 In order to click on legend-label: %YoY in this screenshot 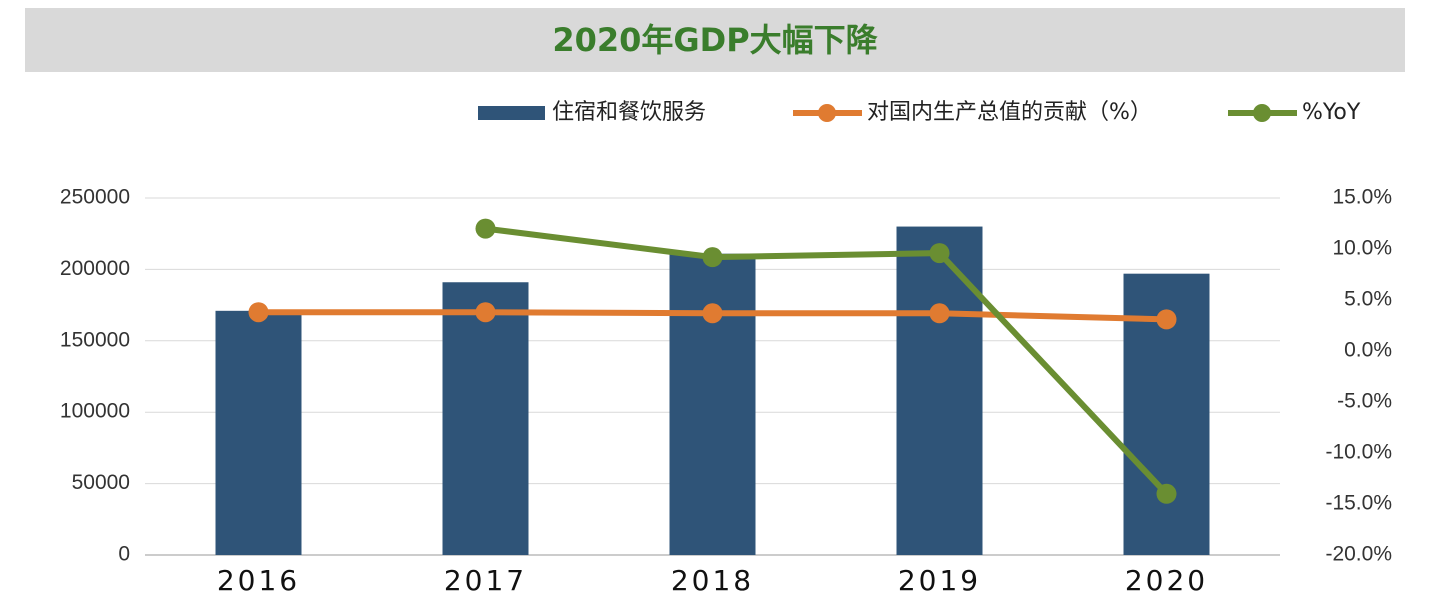, I will do `click(1331, 112)`.